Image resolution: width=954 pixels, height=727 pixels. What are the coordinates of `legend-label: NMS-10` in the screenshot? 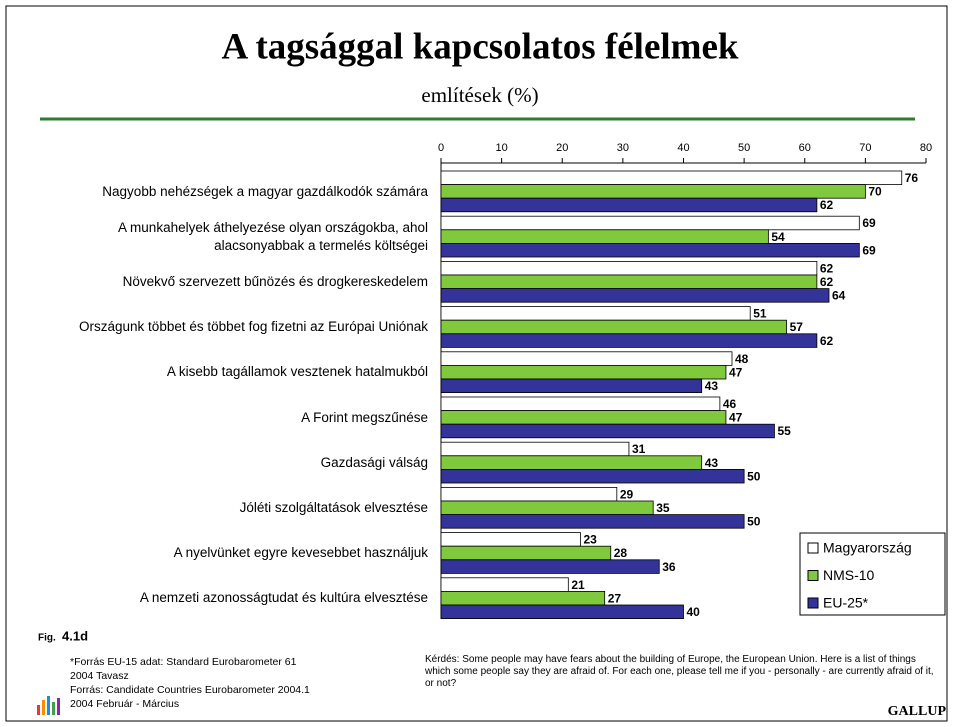 It's located at (849, 575).